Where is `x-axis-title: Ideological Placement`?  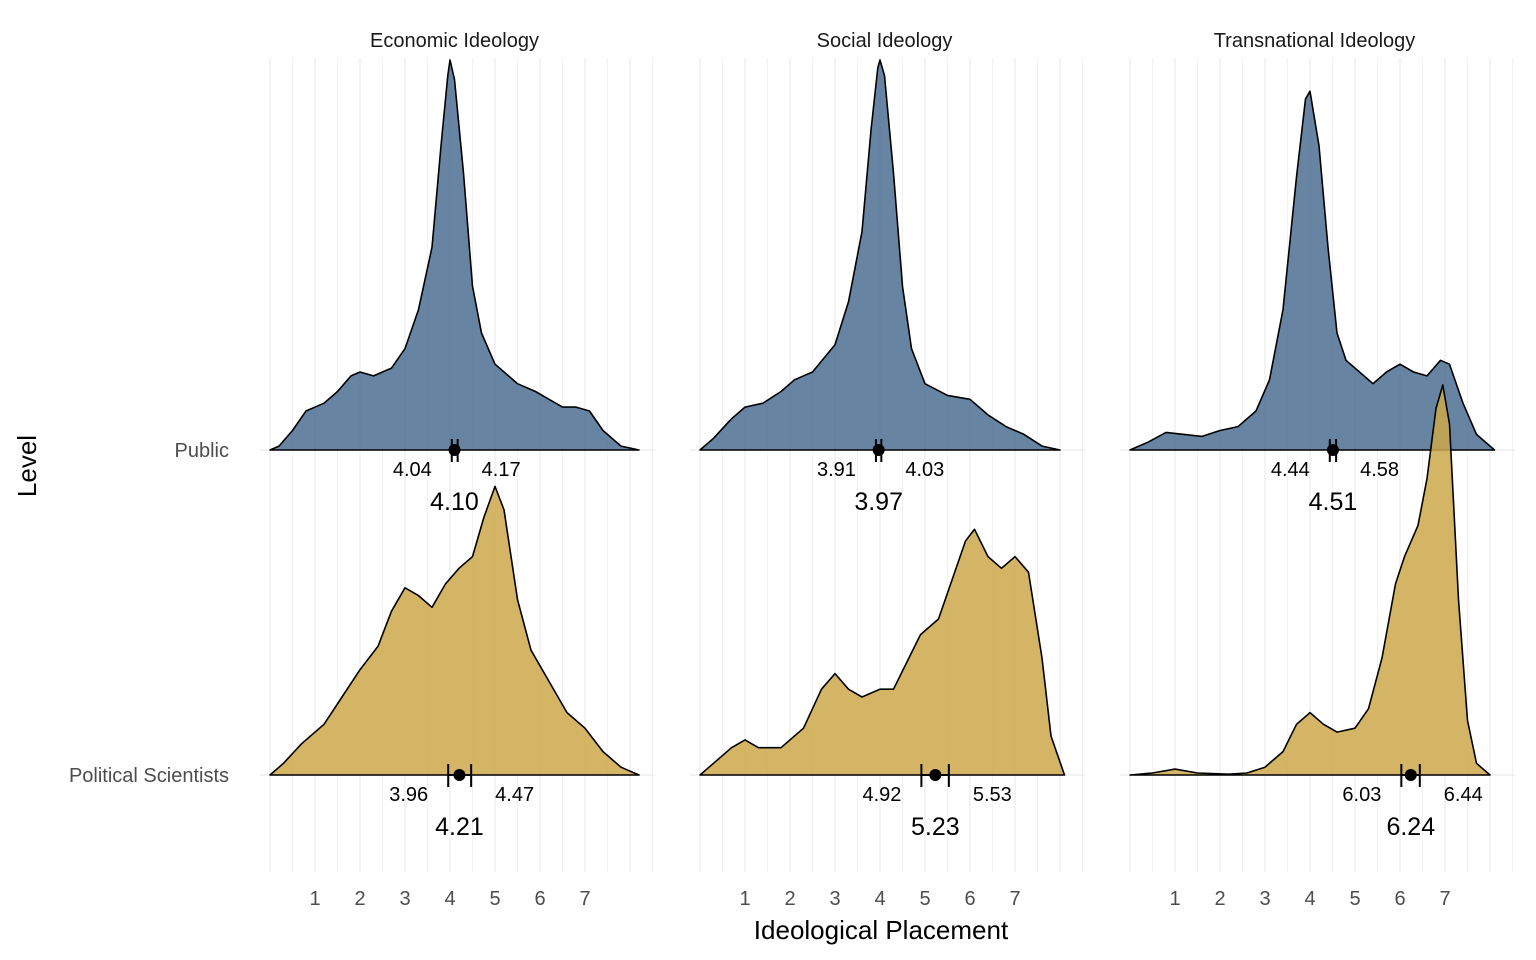 x-axis-title: Ideological Placement is located at coordinates (881, 930).